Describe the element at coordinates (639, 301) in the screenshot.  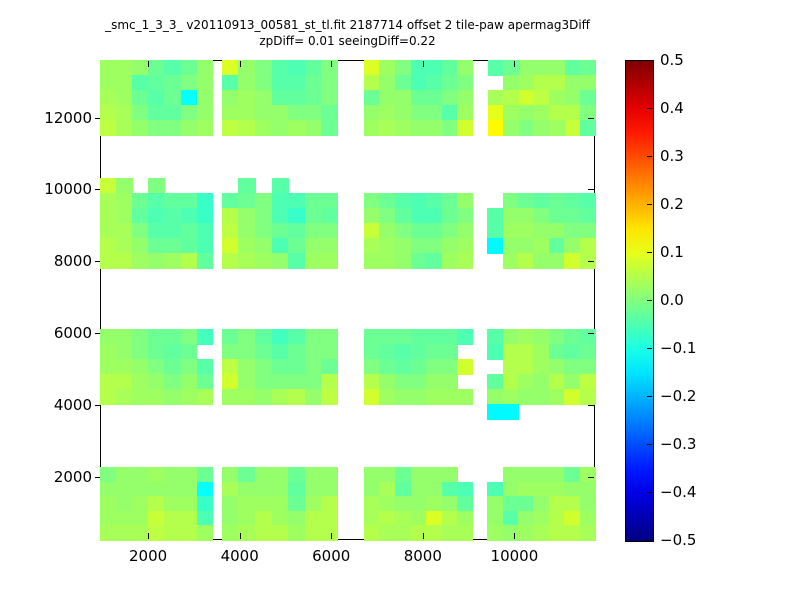
I see `colorbar` at that location.